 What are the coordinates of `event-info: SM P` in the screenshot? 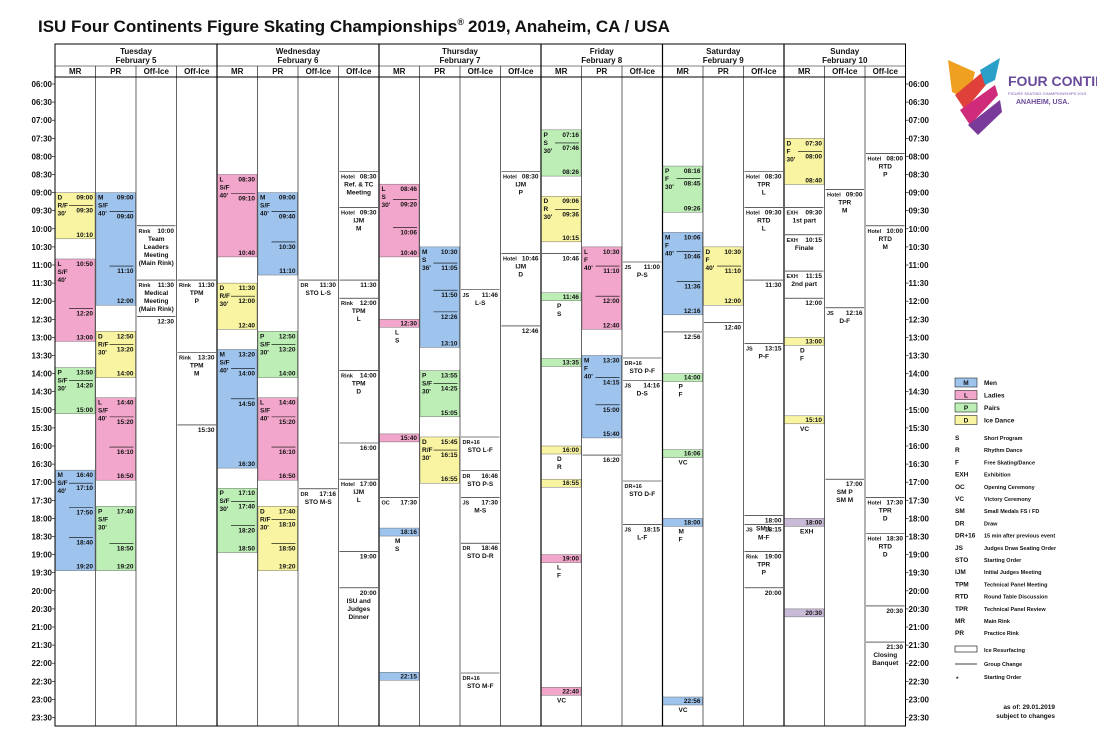 It's located at (845, 492).